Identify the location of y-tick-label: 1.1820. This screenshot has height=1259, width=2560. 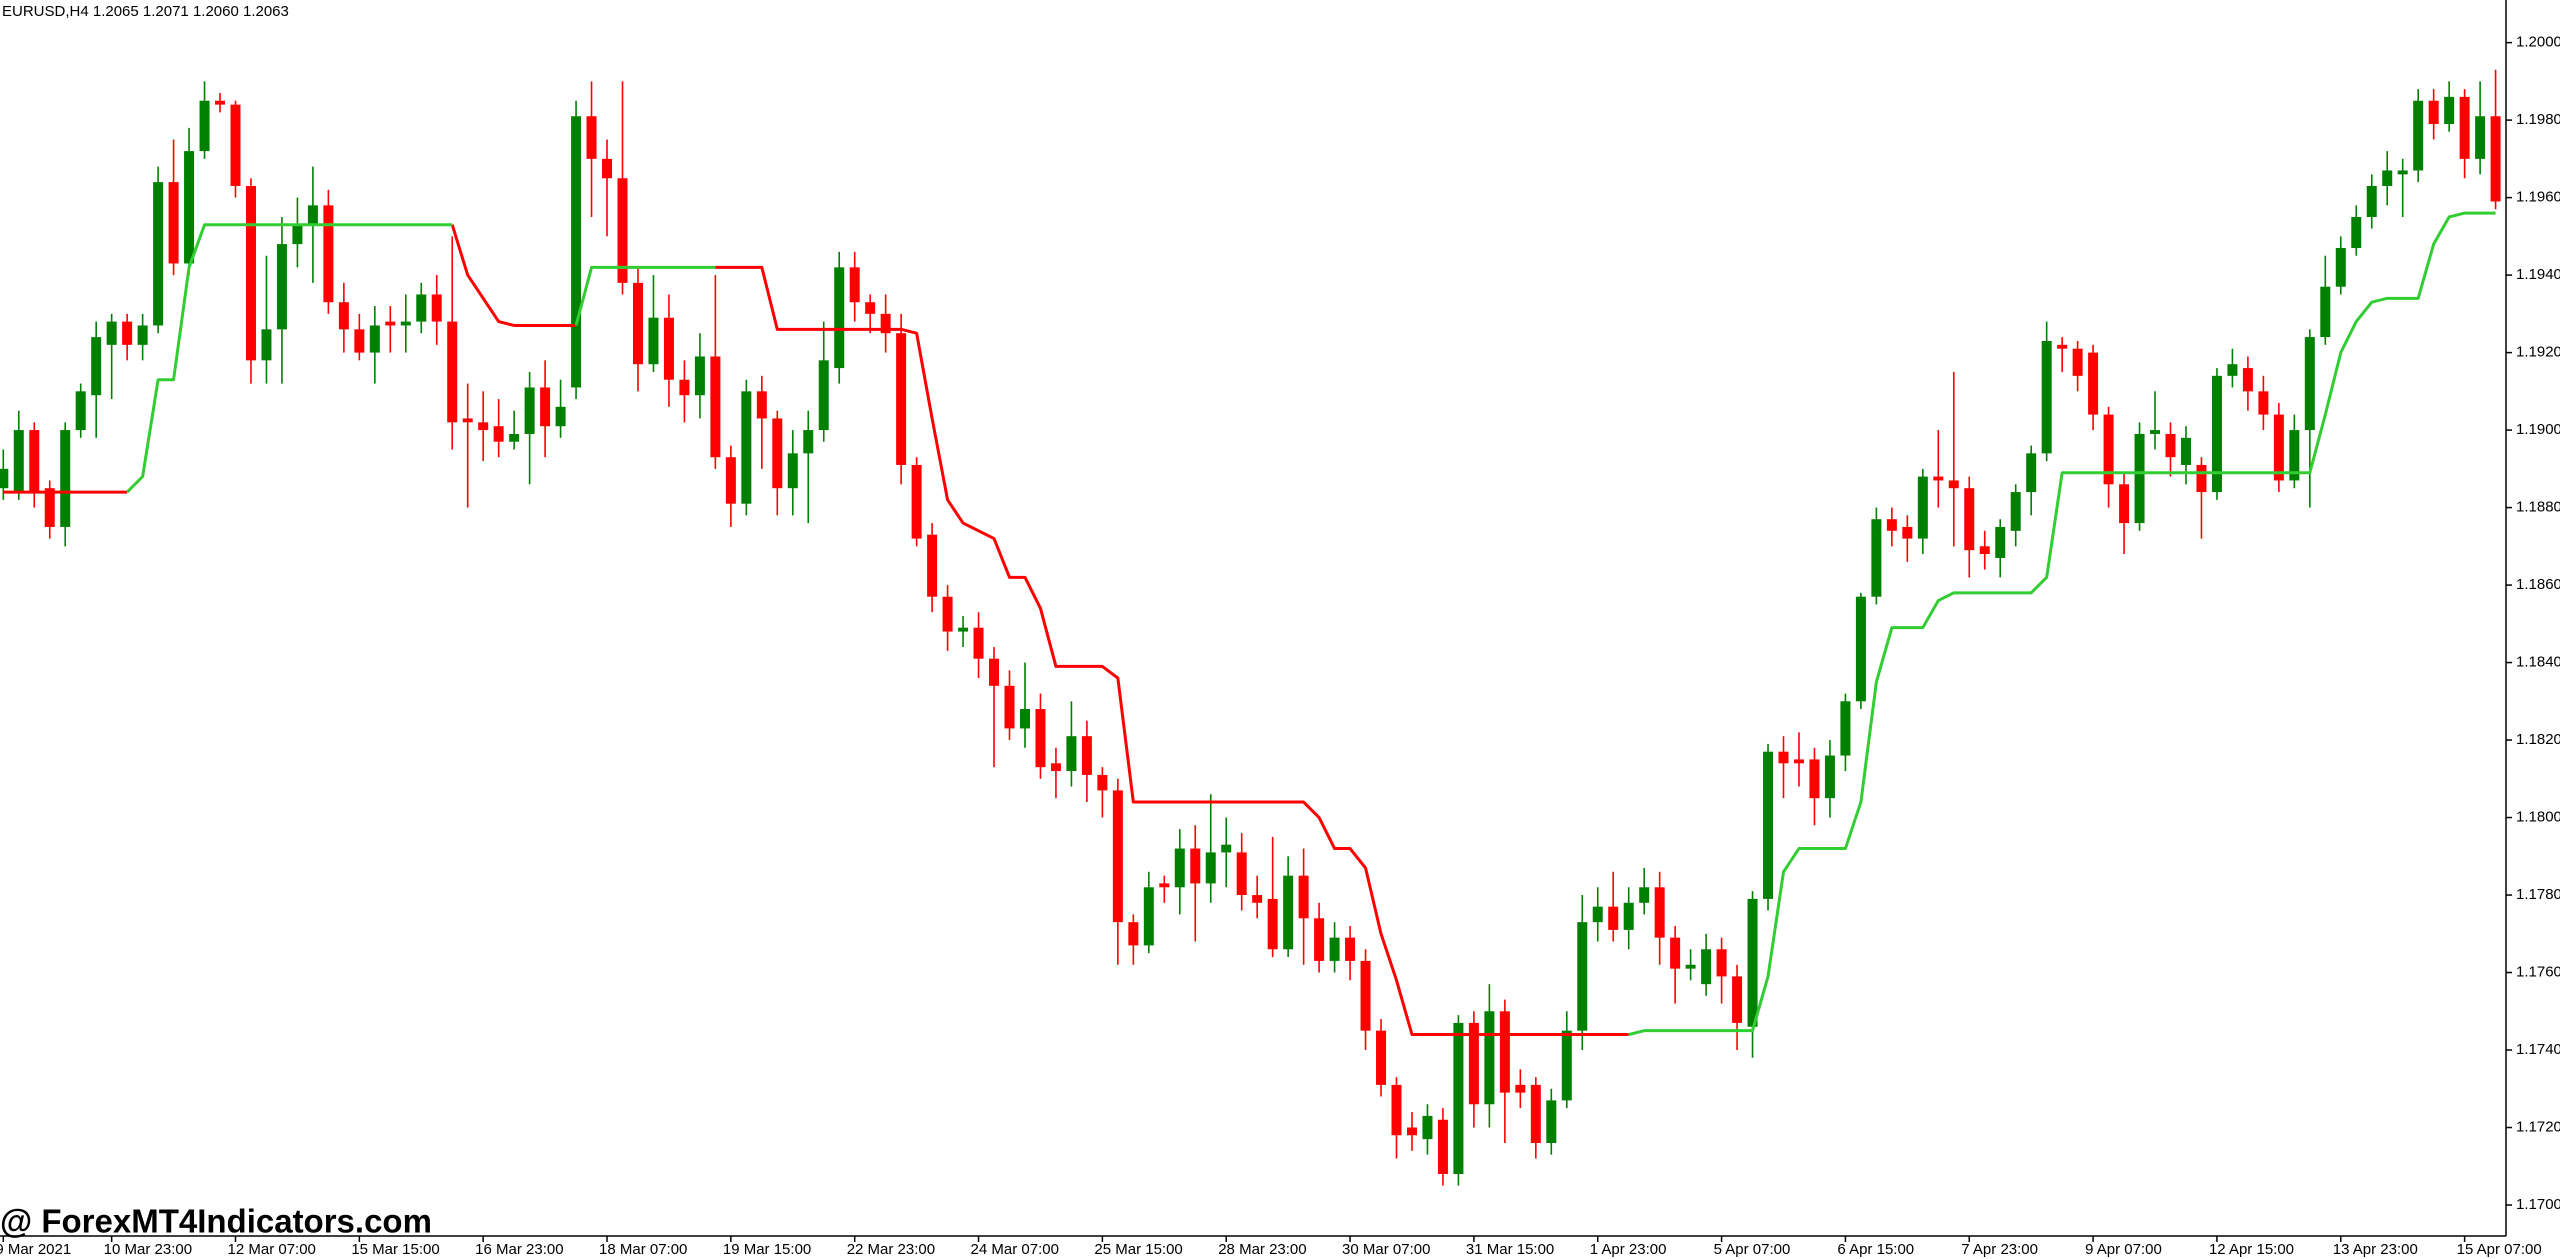
(2538, 739).